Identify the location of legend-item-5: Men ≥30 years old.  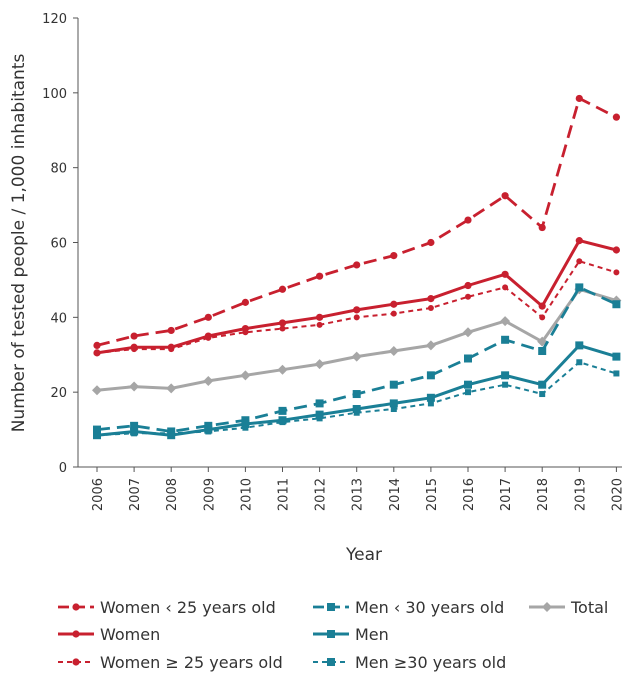
(409, 662).